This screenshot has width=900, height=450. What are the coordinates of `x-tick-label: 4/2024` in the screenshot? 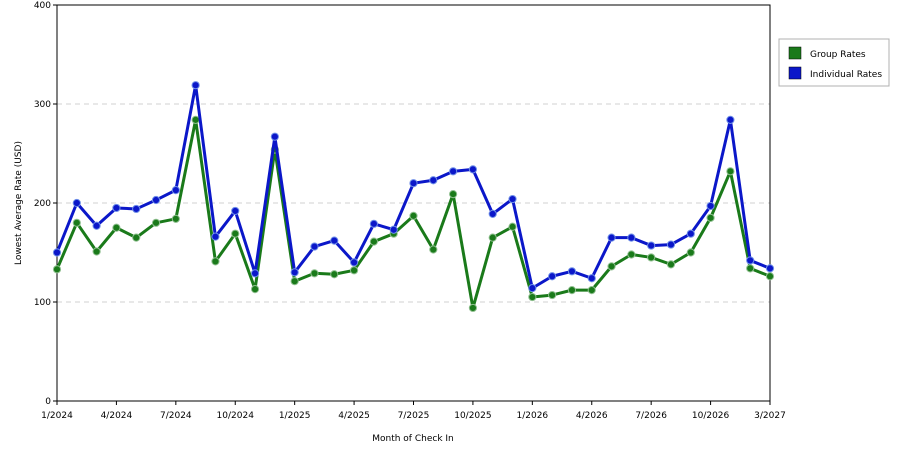 It's located at (117, 416).